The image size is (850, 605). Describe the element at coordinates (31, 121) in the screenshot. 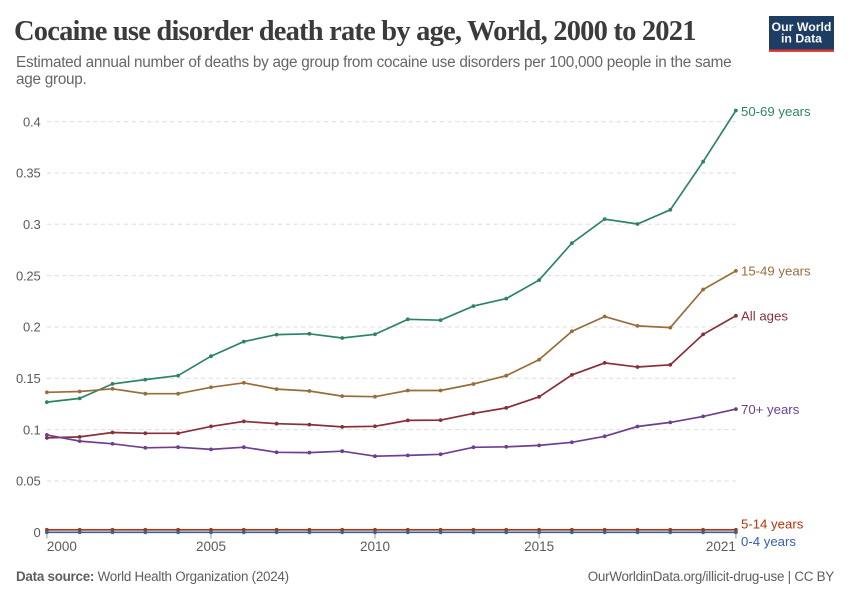

I see `svg-text: 0.4` at that location.